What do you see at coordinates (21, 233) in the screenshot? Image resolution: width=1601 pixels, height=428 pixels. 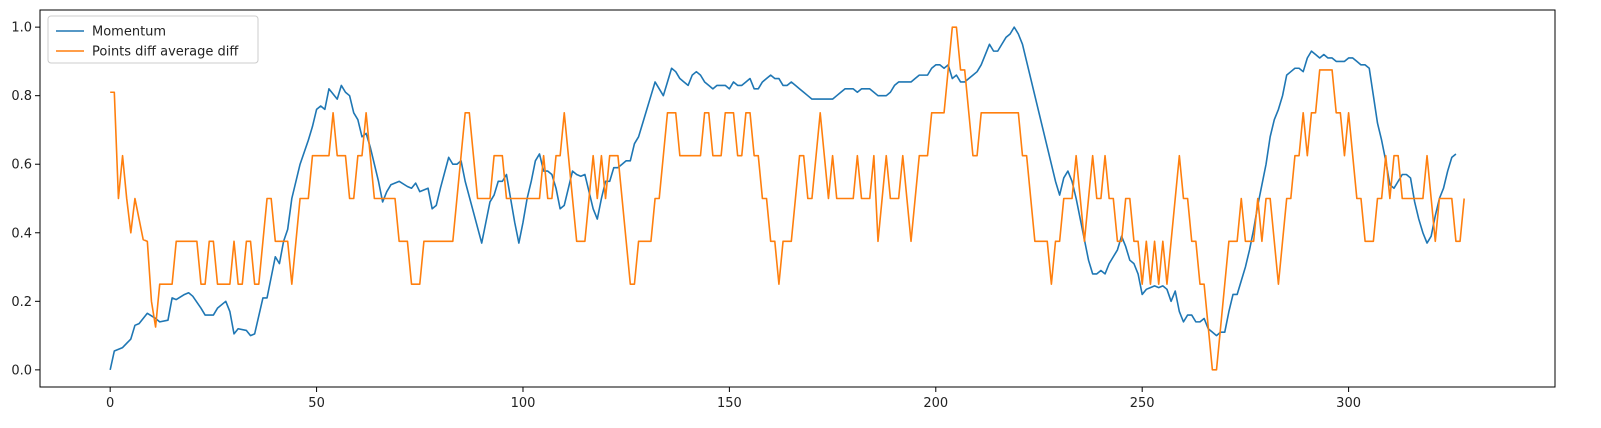 I see `y-tick-label: 0.4` at bounding box center [21, 233].